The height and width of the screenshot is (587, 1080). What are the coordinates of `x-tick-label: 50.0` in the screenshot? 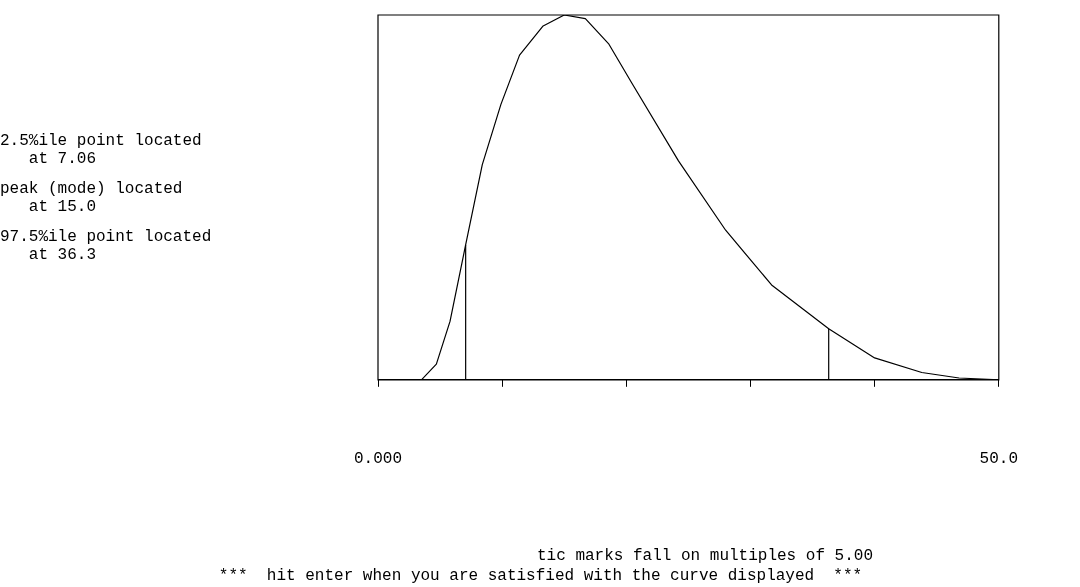 It's located at (998, 458).